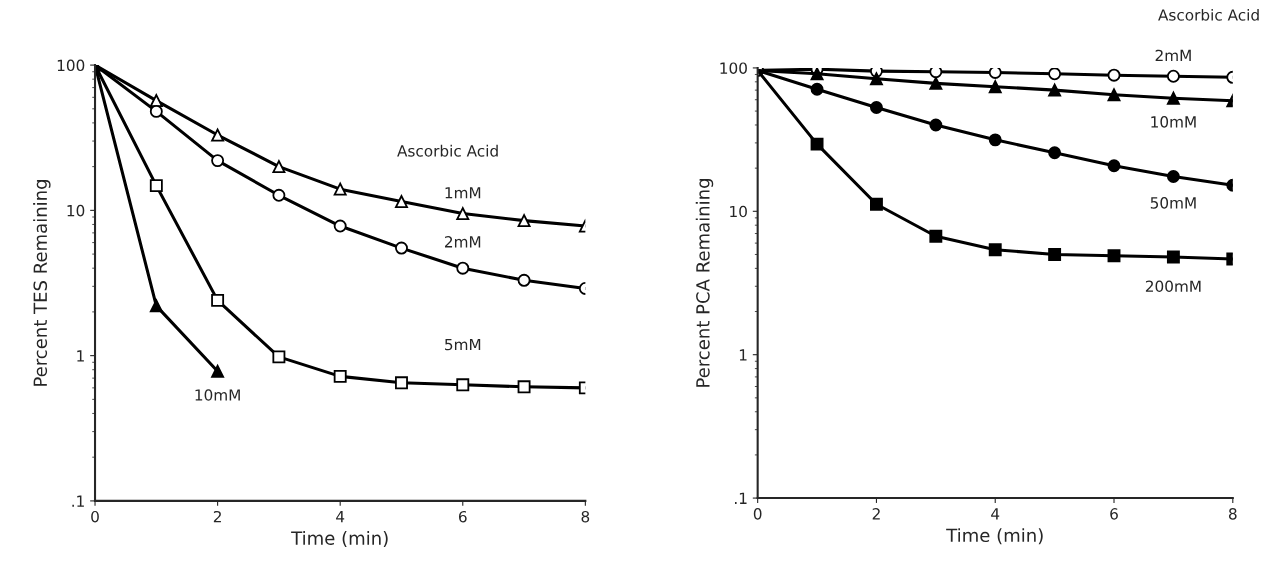 This screenshot has width=1267, height=566. I want to click on series-label: 1mM, so click(463, 193).